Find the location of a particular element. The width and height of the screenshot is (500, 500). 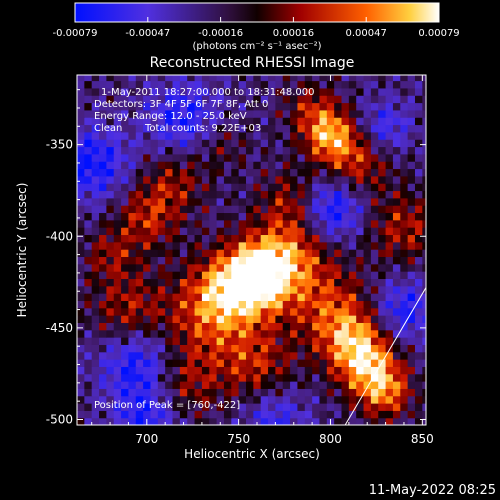

annotation-detectors: Detectors: 3F 4F 5F 6F 7F 8F, Att 0 is located at coordinates (181, 104).